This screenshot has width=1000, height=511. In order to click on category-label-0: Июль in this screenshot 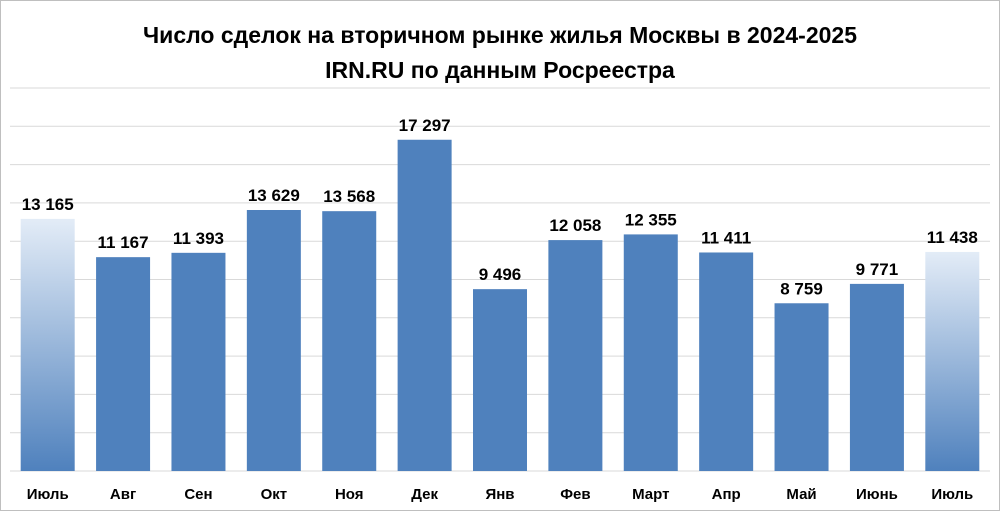, I will do `click(48, 494)`.